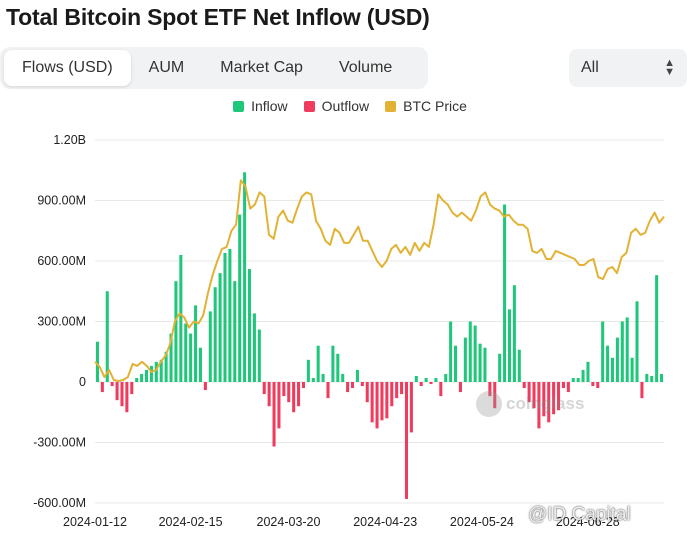 Image resolution: width=700 pixels, height=537 pixels. What do you see at coordinates (628, 68) in the screenshot?
I see `range-select: All ▲ ▼` at bounding box center [628, 68].